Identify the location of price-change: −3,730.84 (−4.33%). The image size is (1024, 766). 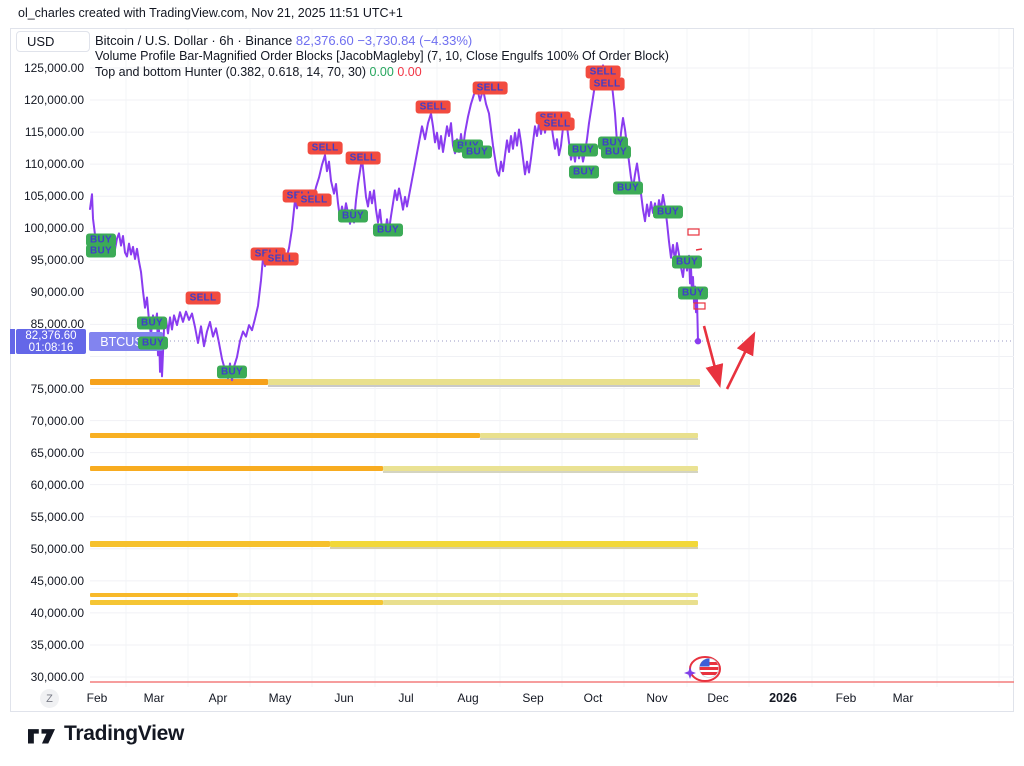
(415, 40).